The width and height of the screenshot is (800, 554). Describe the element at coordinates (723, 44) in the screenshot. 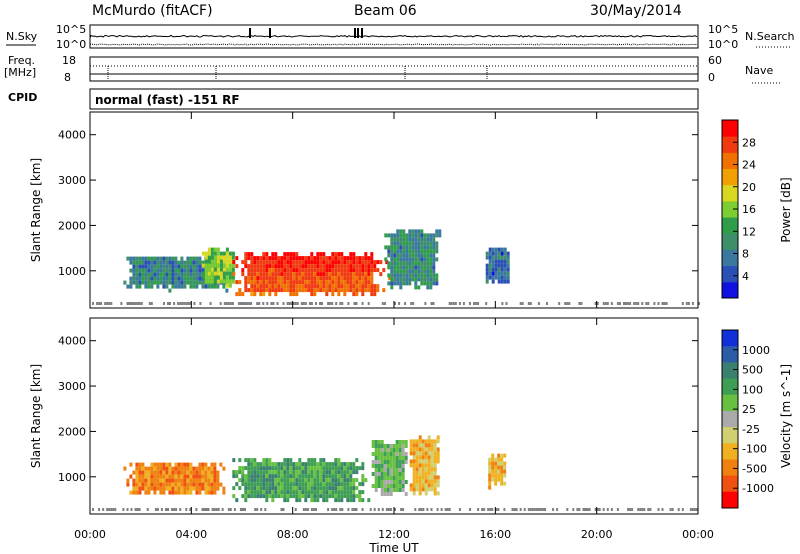

I see `nsearch-tick-low: 10^0` at that location.